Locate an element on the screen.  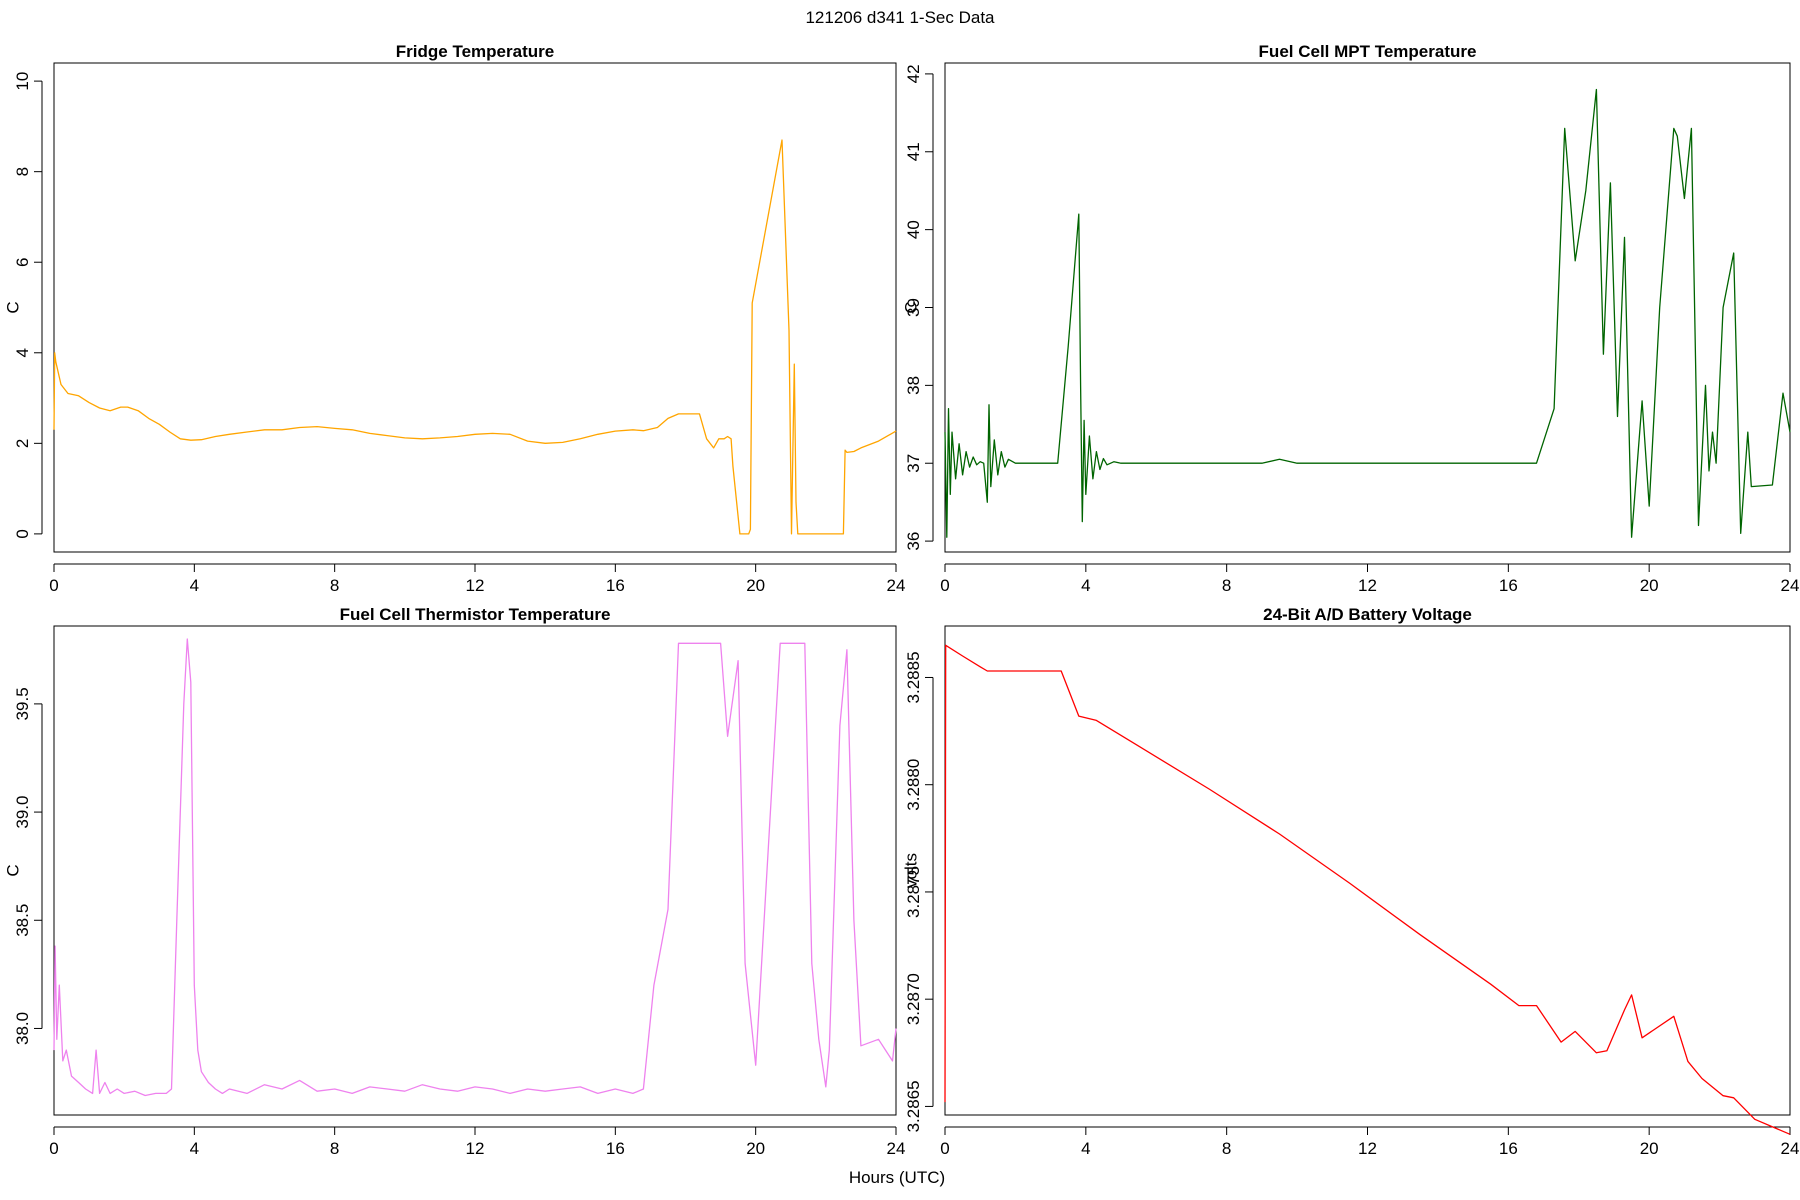
chart-3-y-tick-label: 3.2875 is located at coordinates (913, 892).